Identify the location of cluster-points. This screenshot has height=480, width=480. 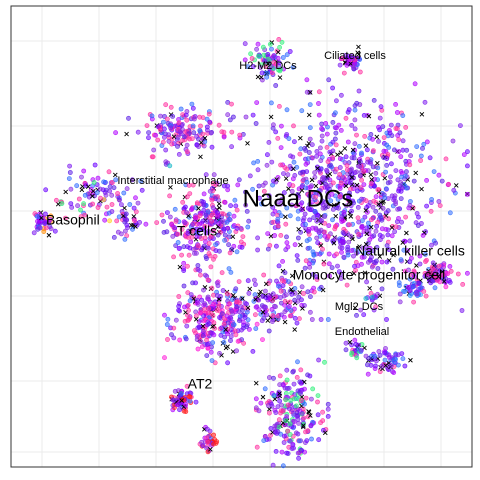
(269, 62).